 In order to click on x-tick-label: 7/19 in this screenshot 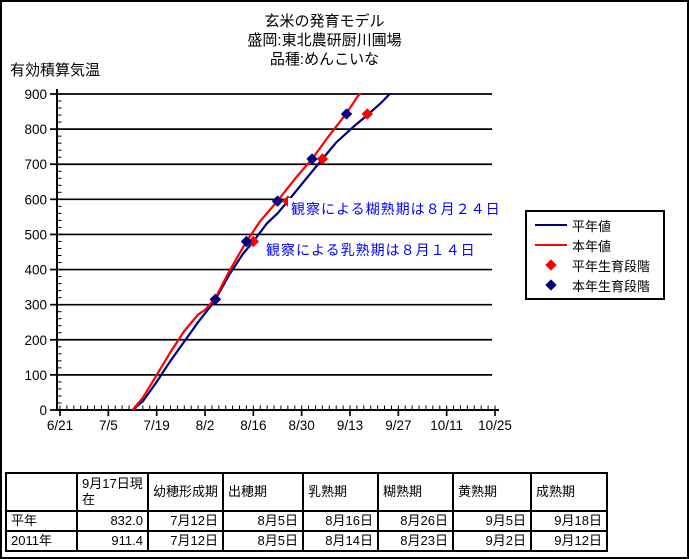, I will do `click(157, 425)`.